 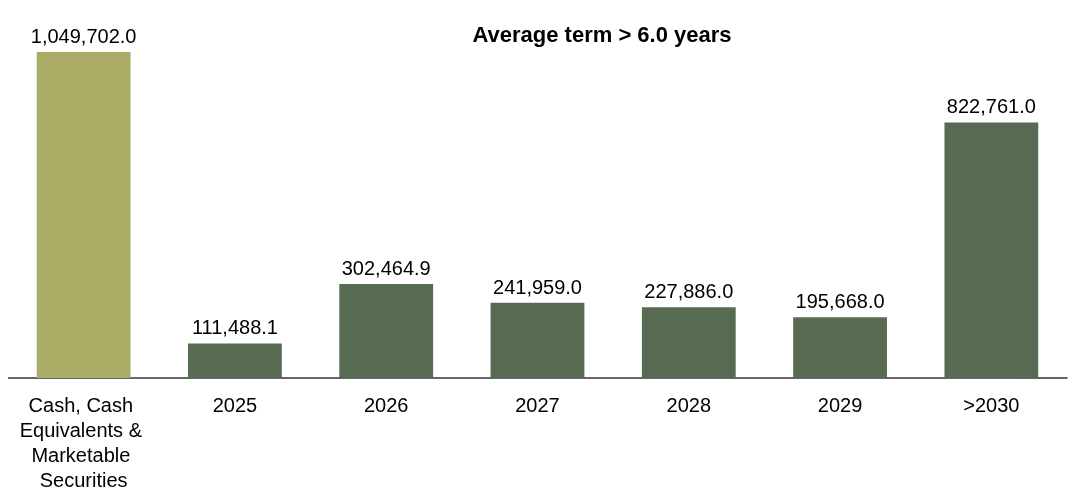 I want to click on x-tick-label: 2028, so click(x=689, y=404).